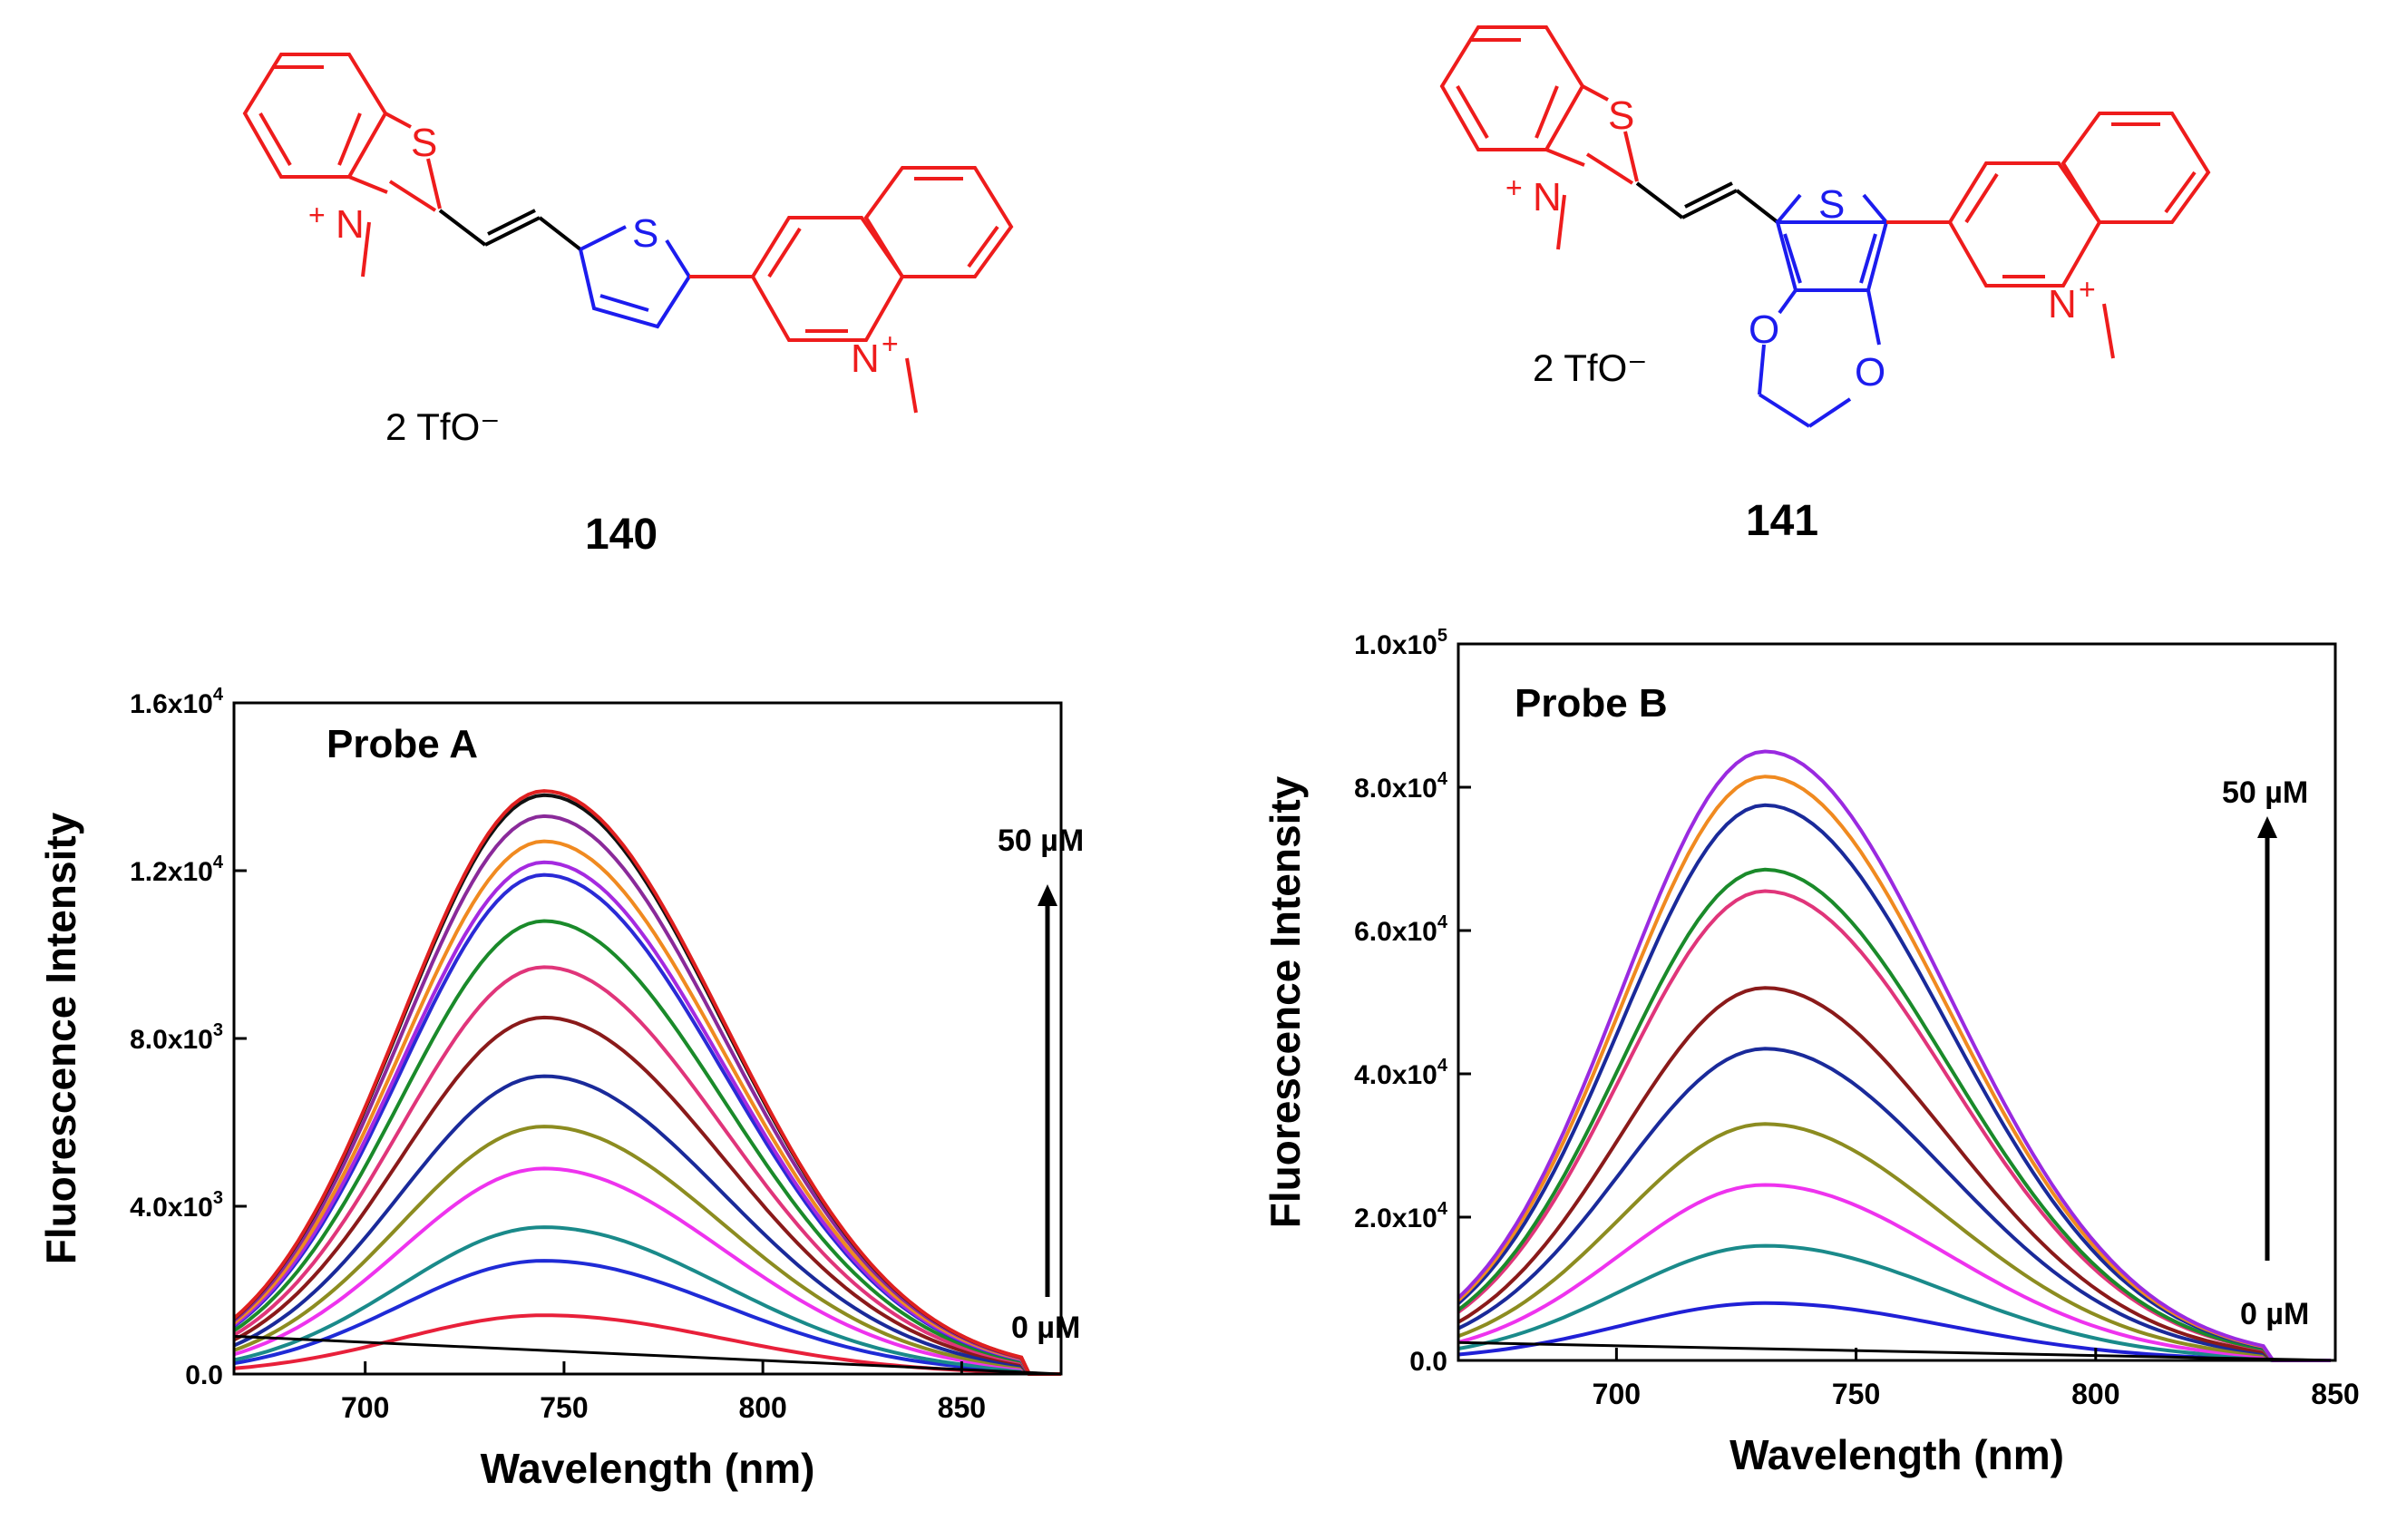 The width and height of the screenshot is (2387, 1540). I want to click on probe-a-title: Probe A, so click(402, 744).